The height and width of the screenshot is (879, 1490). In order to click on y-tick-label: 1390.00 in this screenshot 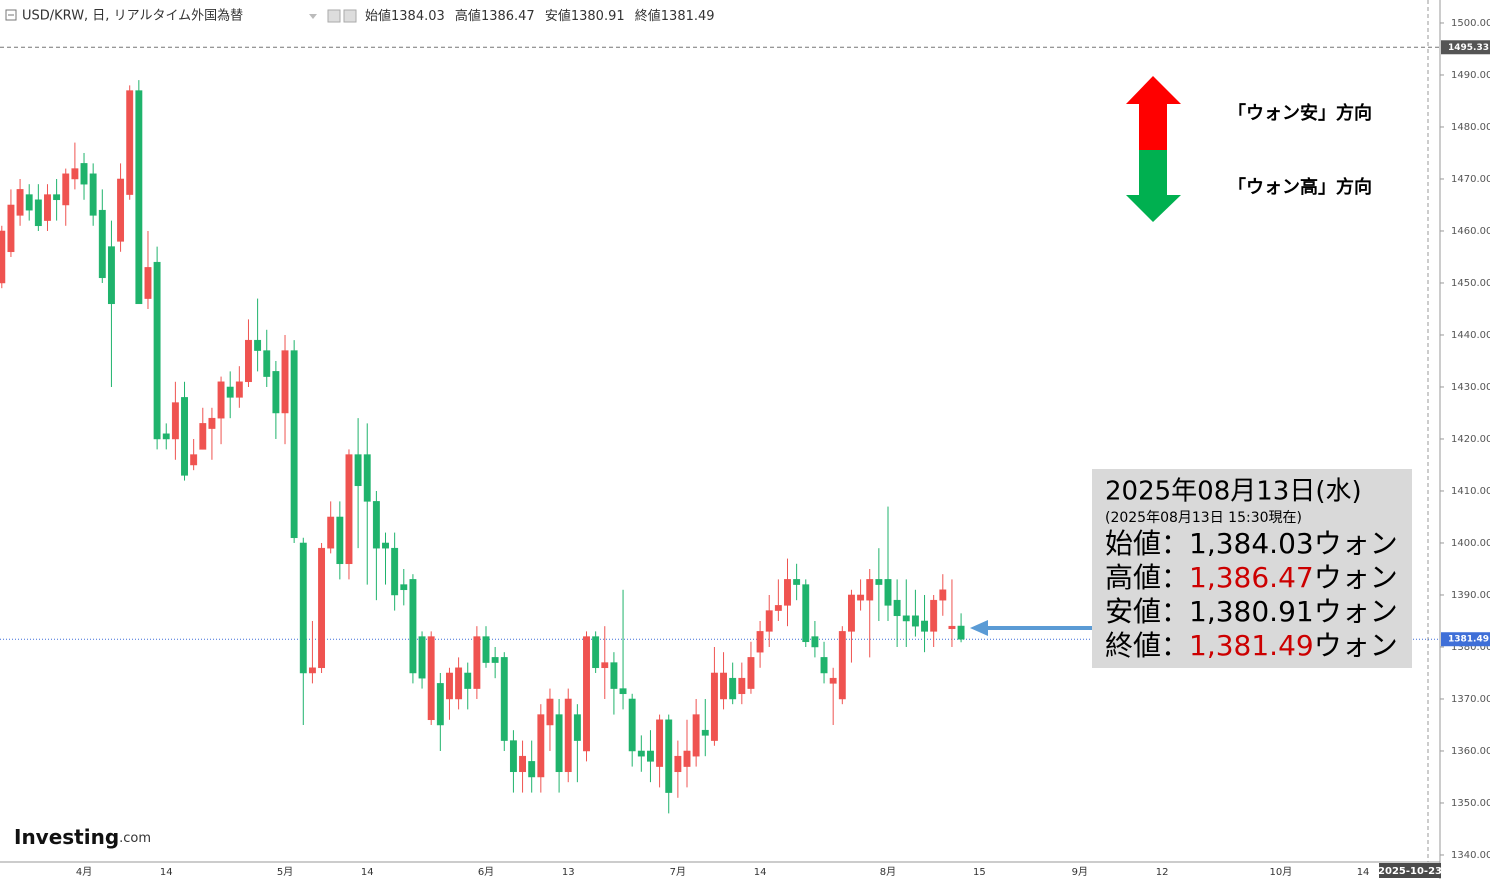, I will do `click(1470, 595)`.